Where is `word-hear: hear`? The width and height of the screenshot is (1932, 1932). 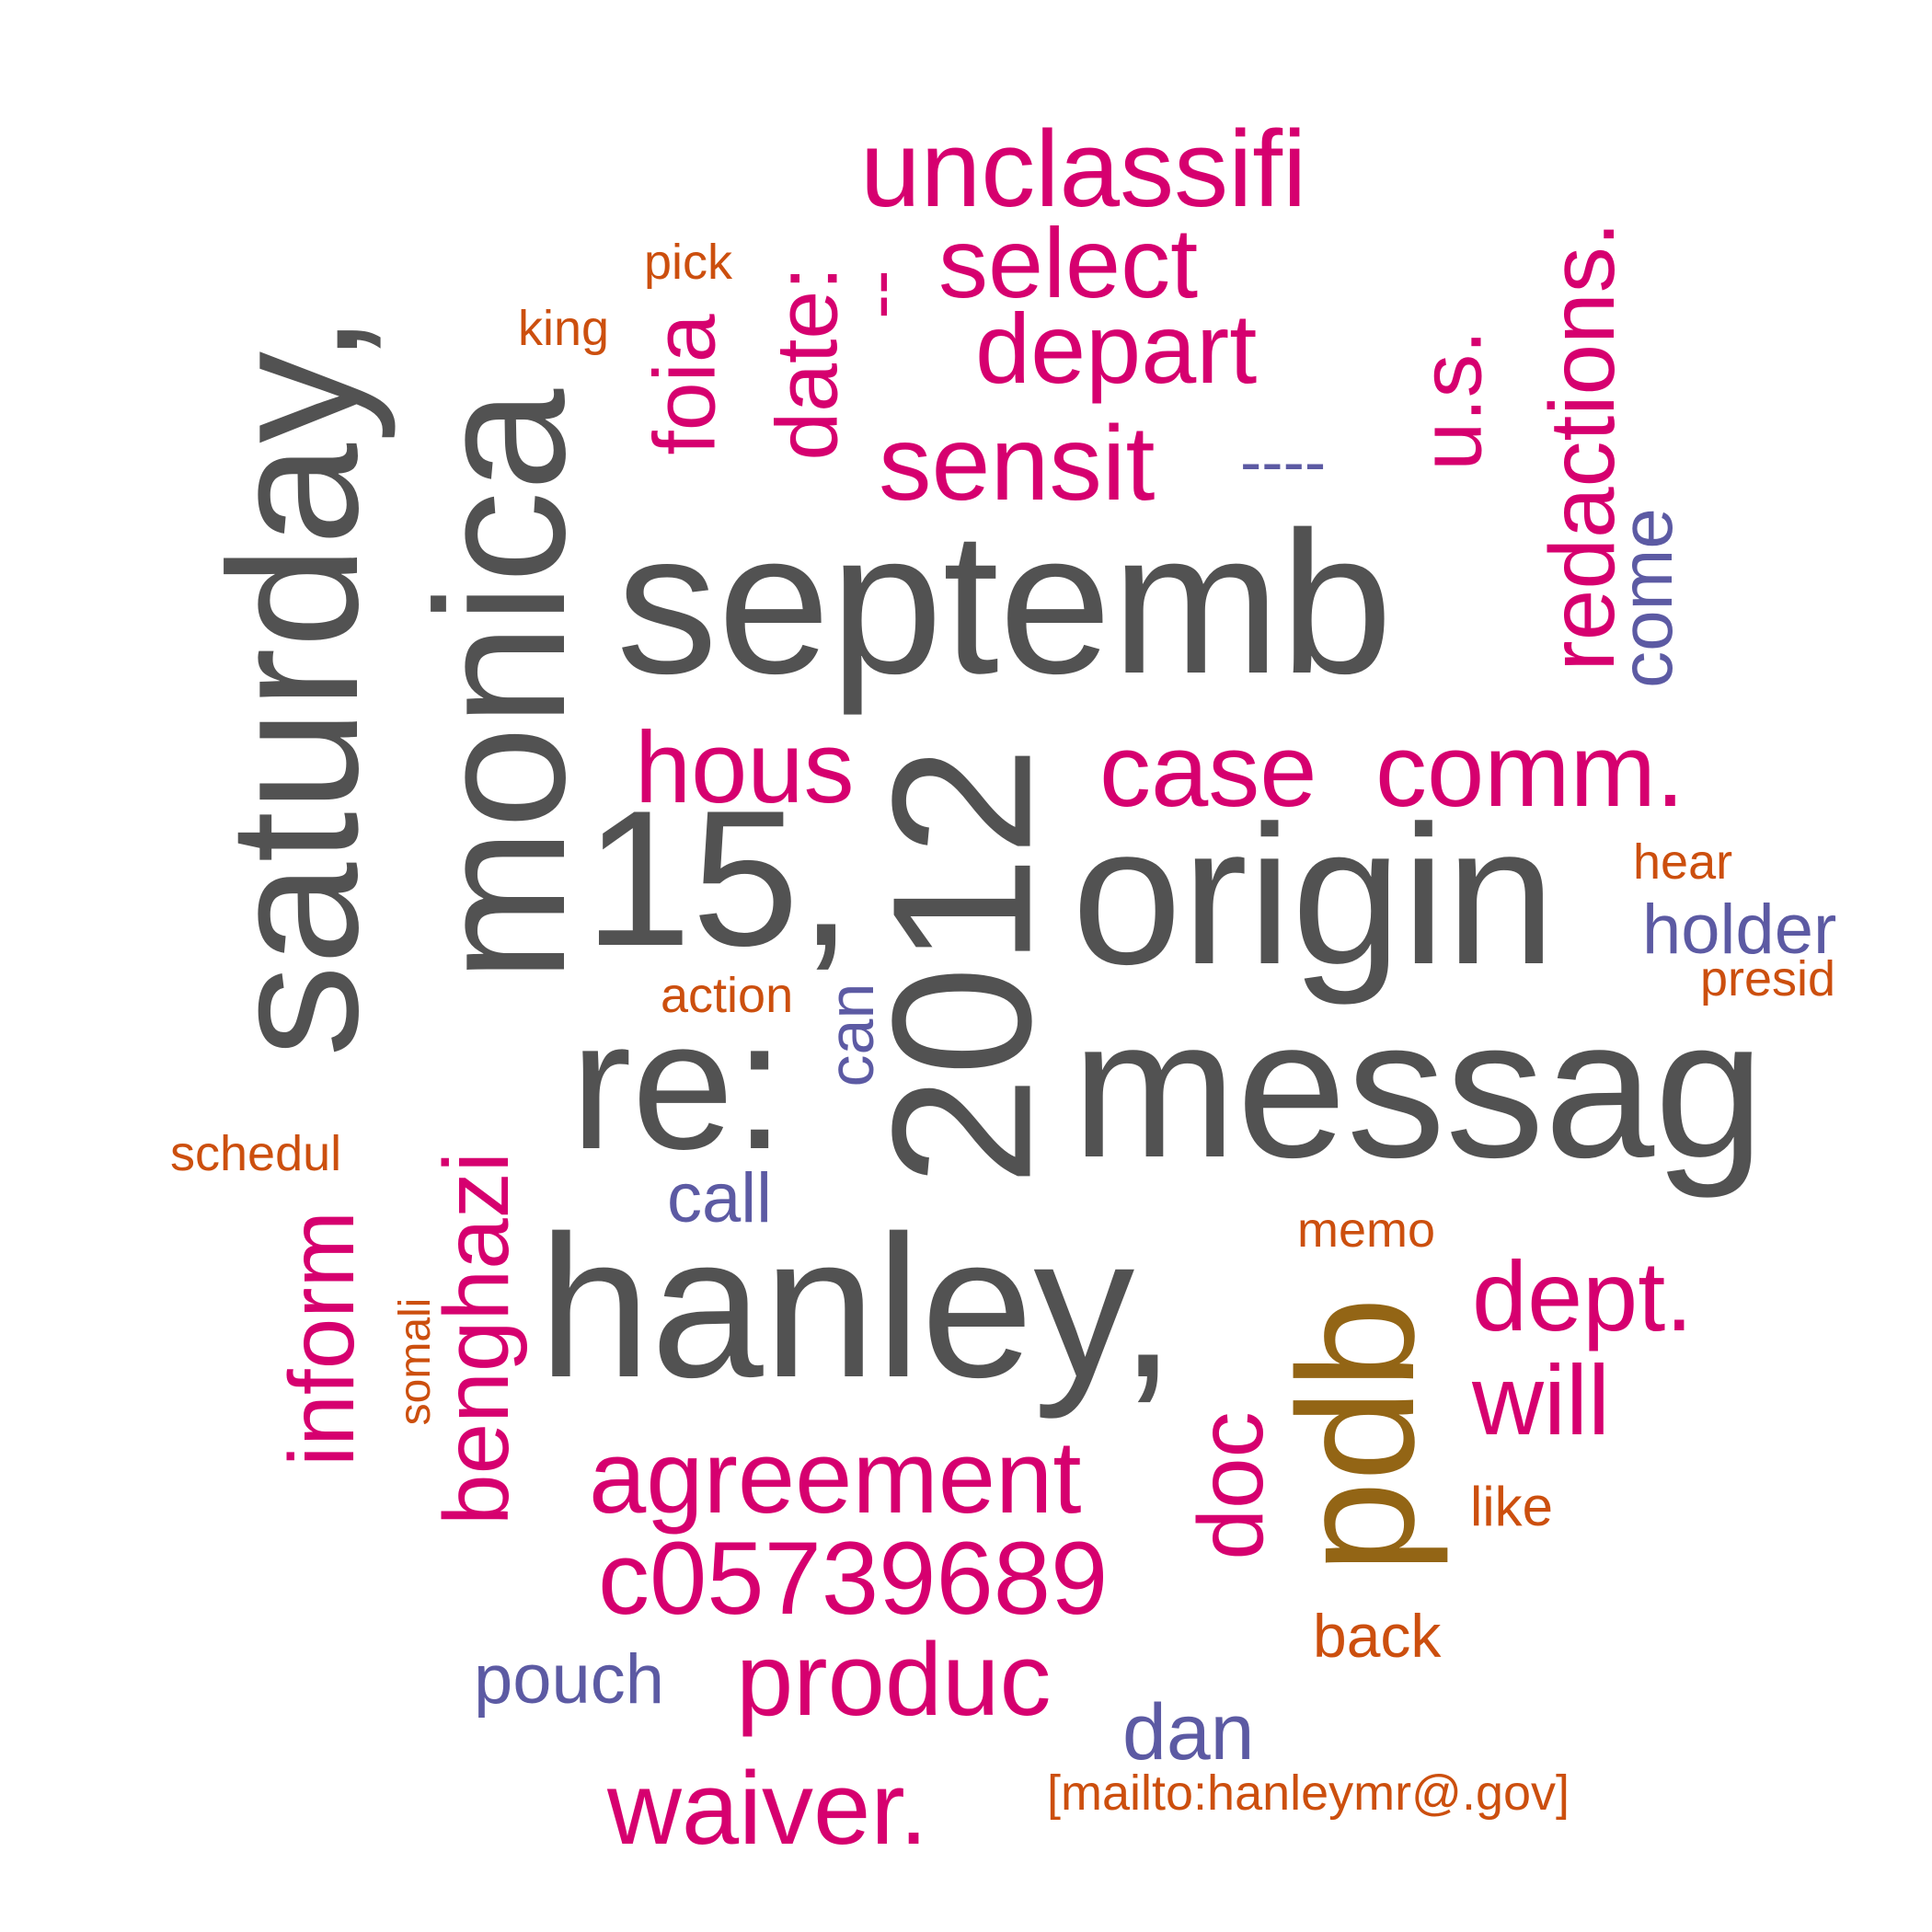 word-hear: hear is located at coordinates (1683, 862).